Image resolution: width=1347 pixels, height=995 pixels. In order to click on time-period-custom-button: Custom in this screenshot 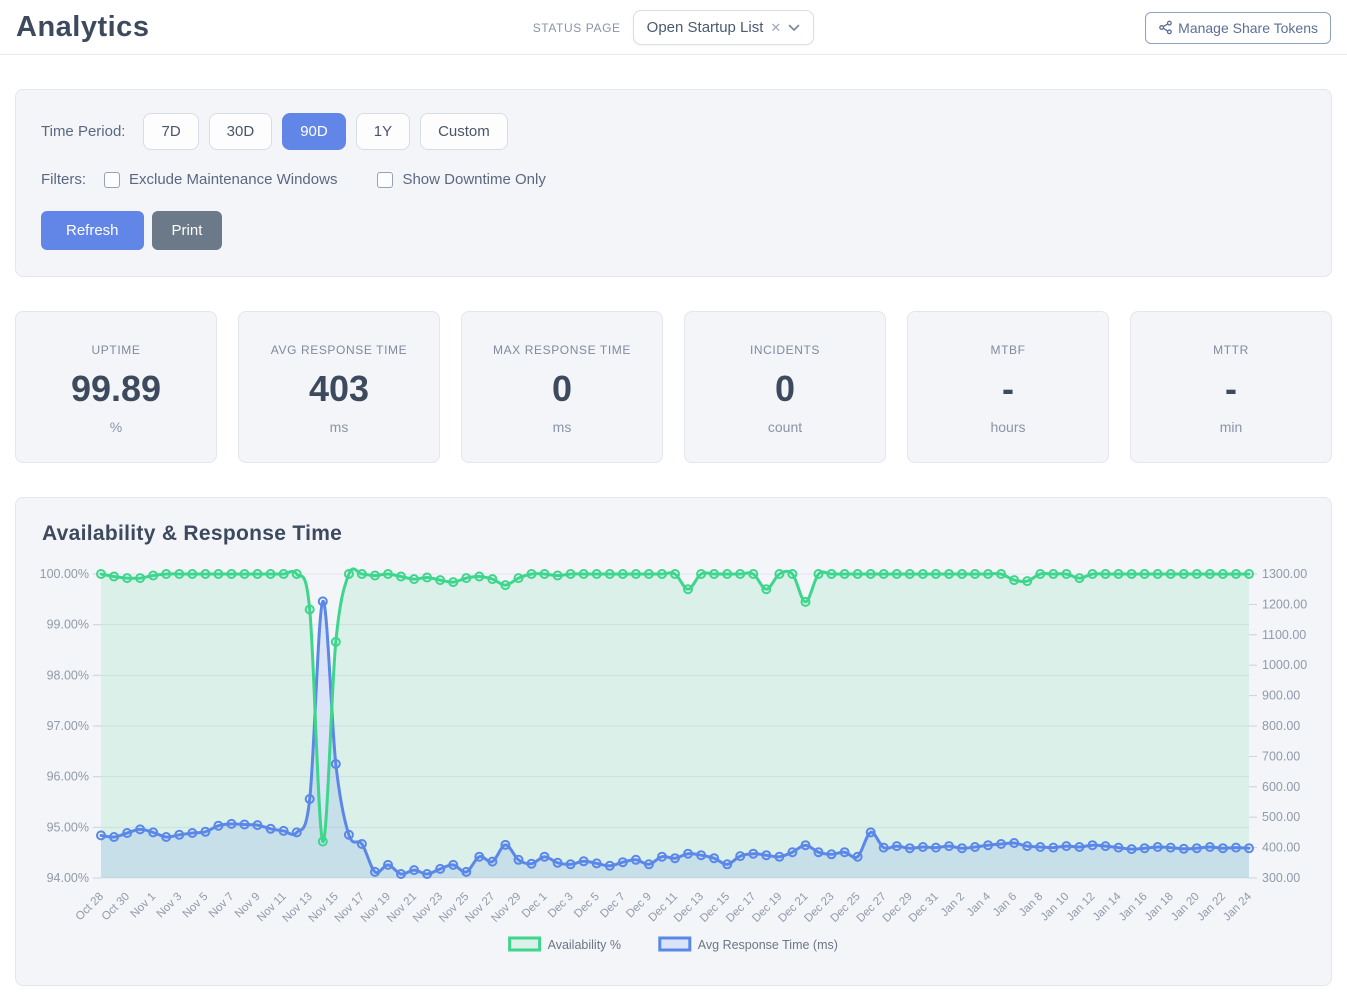, I will do `click(464, 131)`.